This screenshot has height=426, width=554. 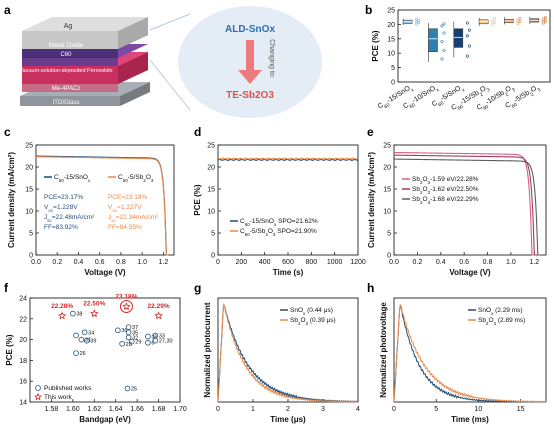 I want to click on x-tick-label: 600, so click(x=288, y=262).